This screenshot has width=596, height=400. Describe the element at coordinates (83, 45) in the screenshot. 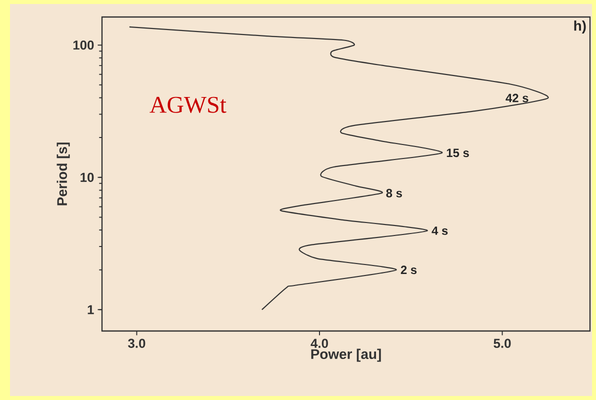

I see `y-tick-label: 100` at that location.